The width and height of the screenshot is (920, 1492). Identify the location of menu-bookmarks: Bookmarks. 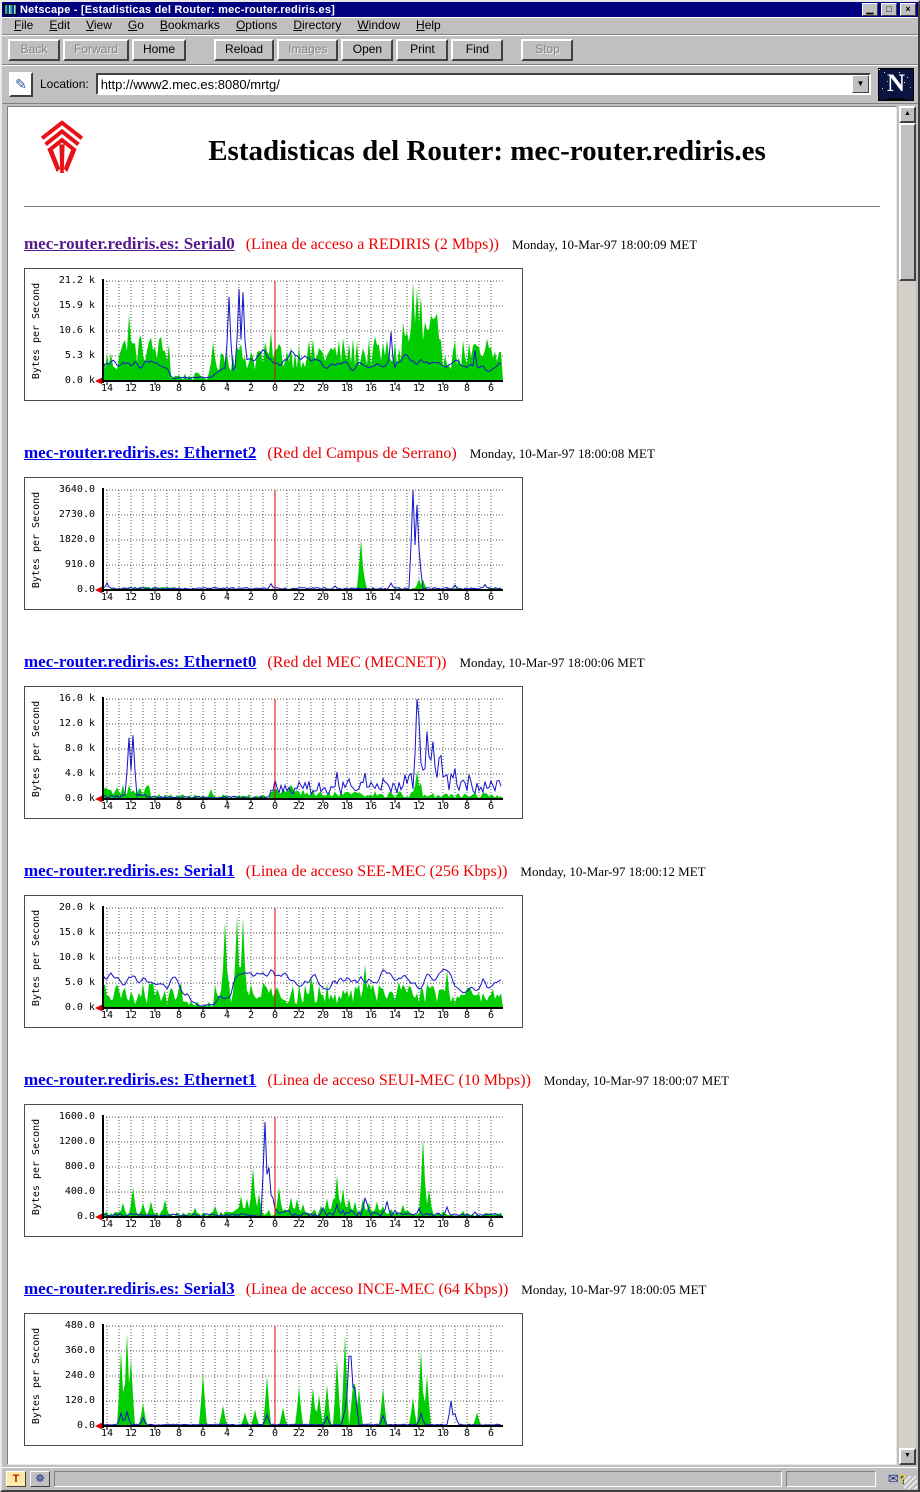
(189, 25).